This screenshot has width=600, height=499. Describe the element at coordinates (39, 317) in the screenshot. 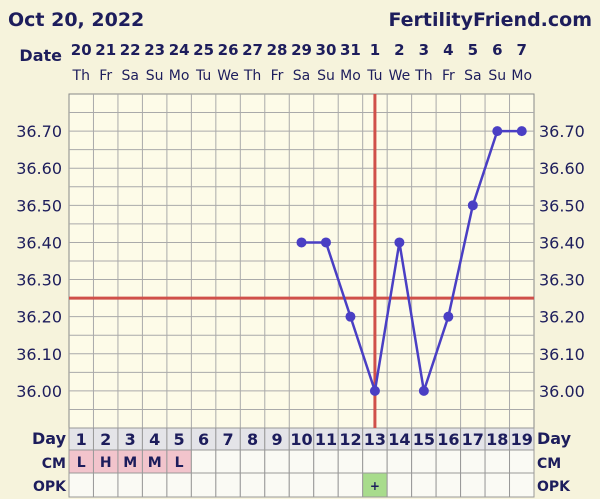

I see `y-tick-left: 36.20` at that location.